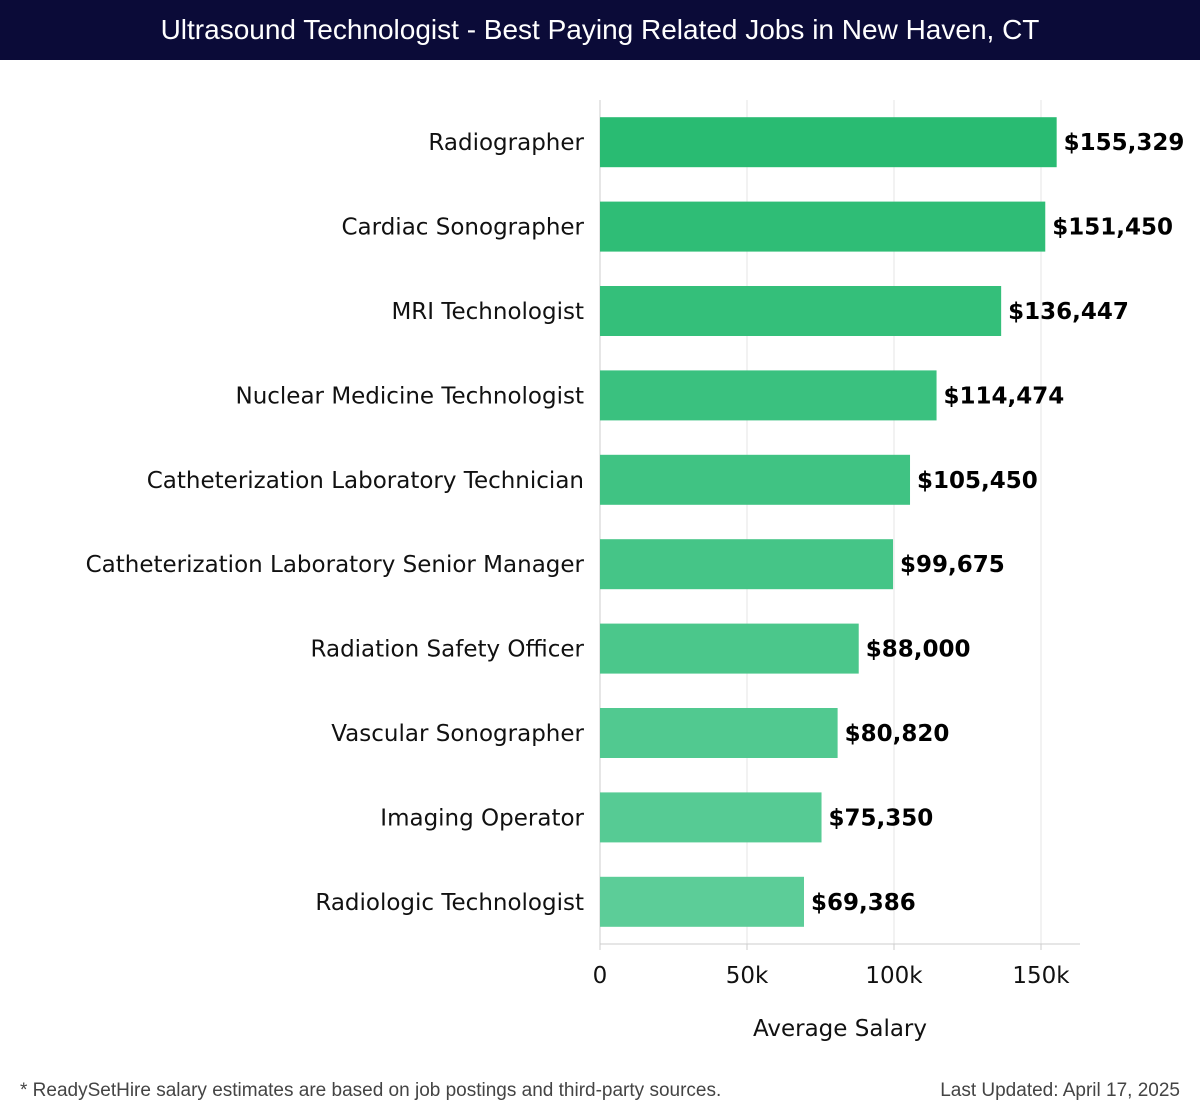 Image resolution: width=1200 pixels, height=1120 pixels. What do you see at coordinates (952, 565) in the screenshot?
I see `data-label: $99,675` at bounding box center [952, 565].